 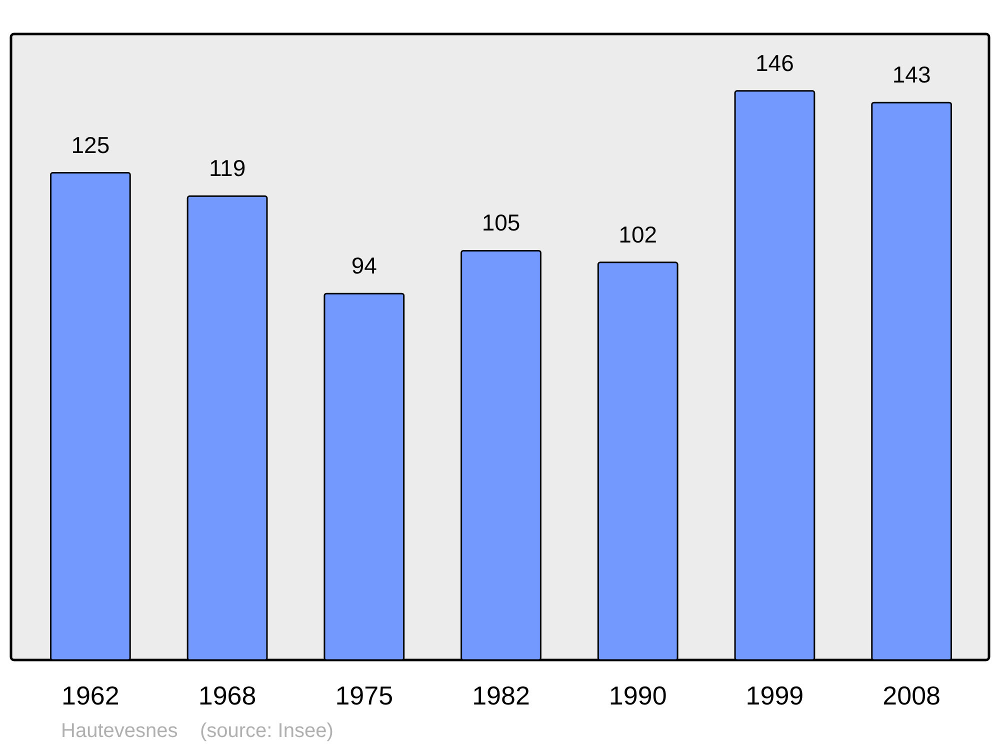 I want to click on data-label: 146, so click(x=775, y=63).